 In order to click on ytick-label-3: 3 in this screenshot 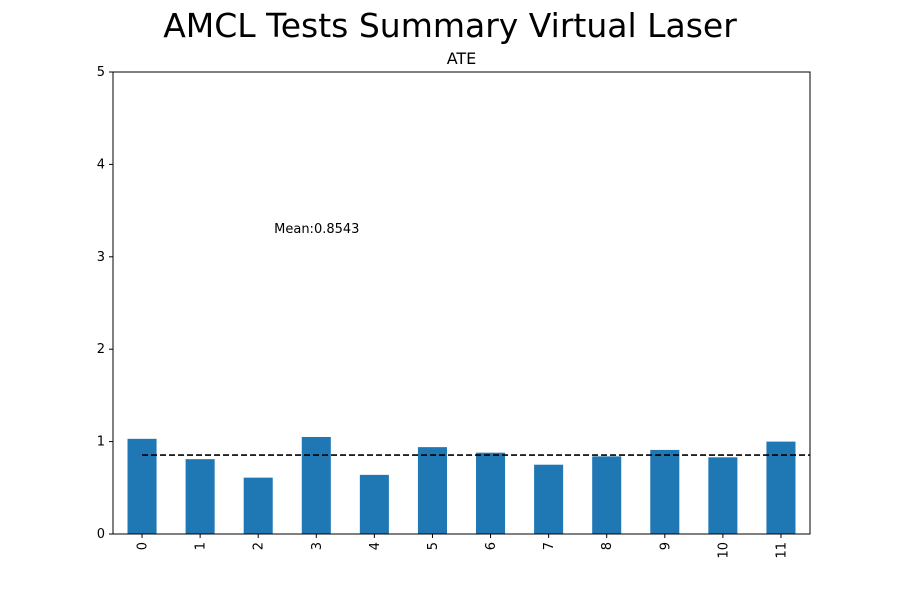, I will do `click(101, 257)`.